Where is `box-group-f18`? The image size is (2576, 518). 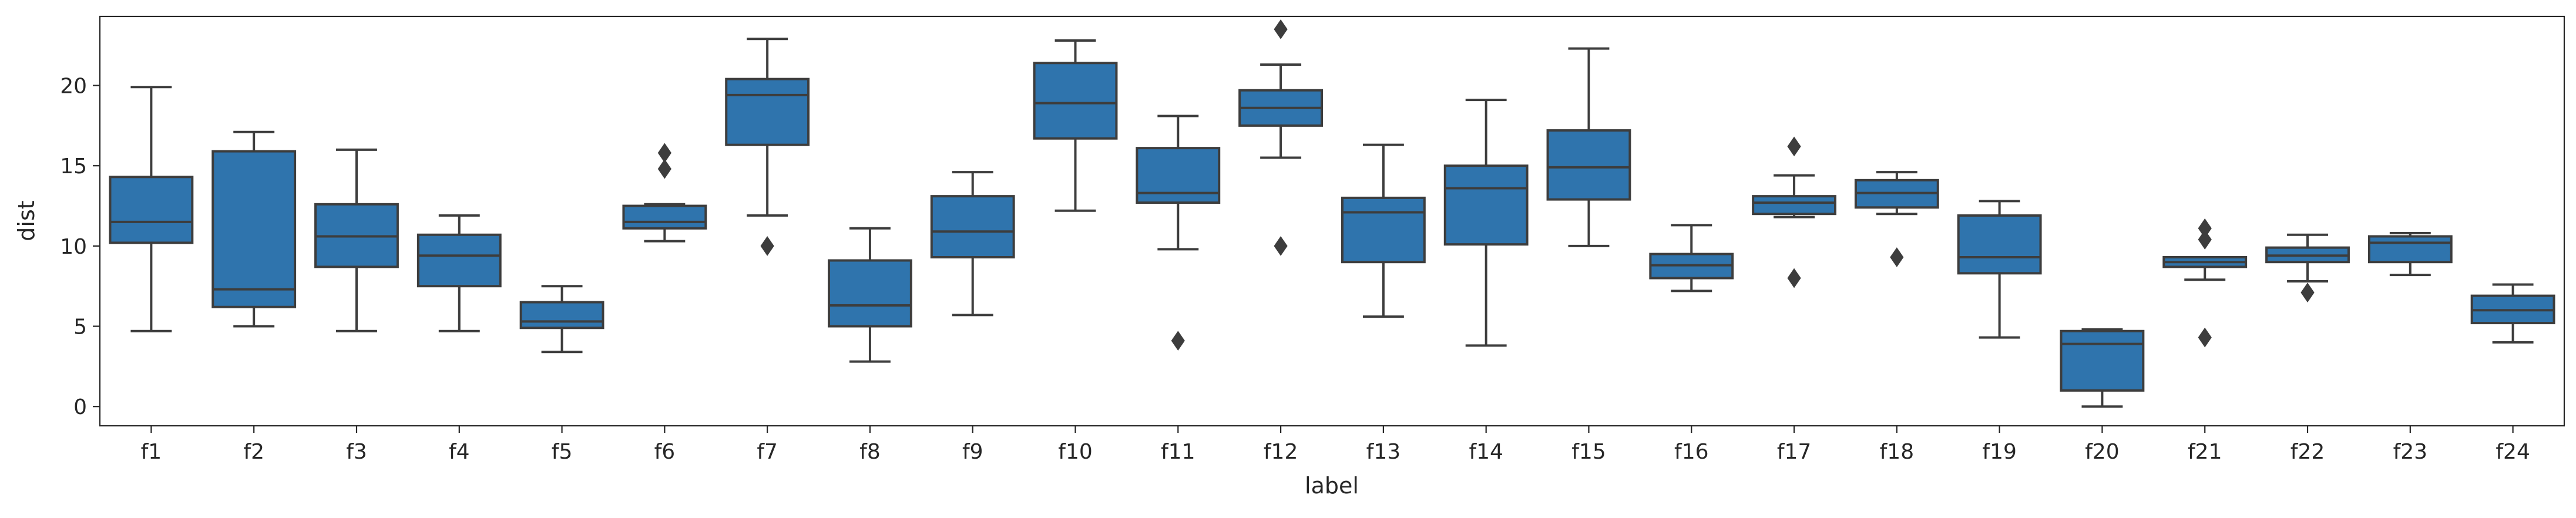 box-group-f18 is located at coordinates (1896, 219).